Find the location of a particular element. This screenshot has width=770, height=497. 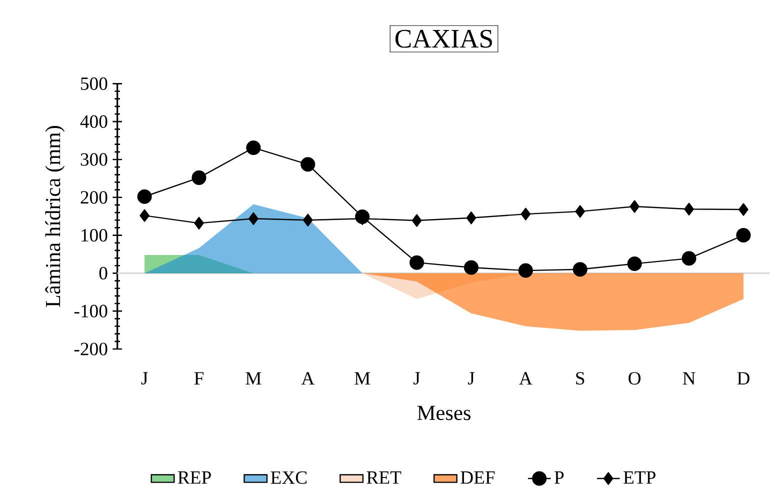

x-tick-label: O is located at coordinates (634, 378).